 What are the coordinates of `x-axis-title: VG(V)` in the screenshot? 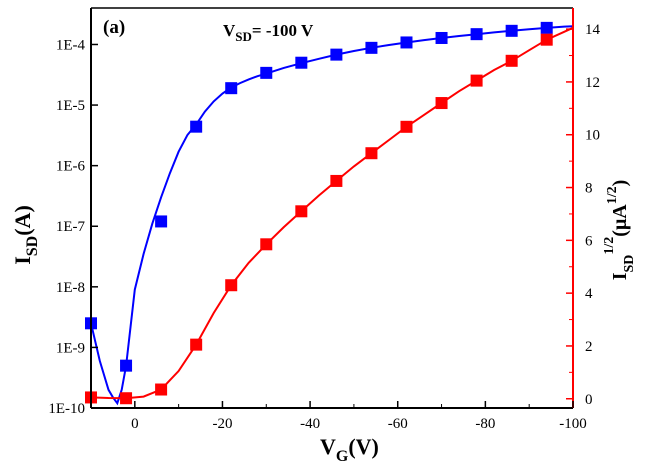 It's located at (349, 449).